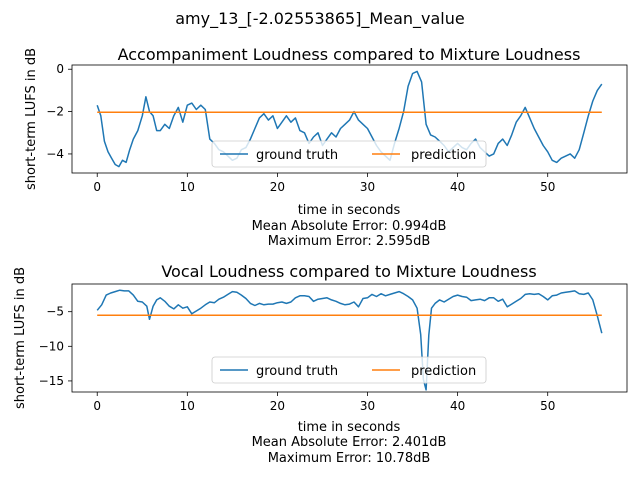  Describe the element at coordinates (187, 187) in the screenshot. I see `accompaniment-x-tick-label: 10` at that location.